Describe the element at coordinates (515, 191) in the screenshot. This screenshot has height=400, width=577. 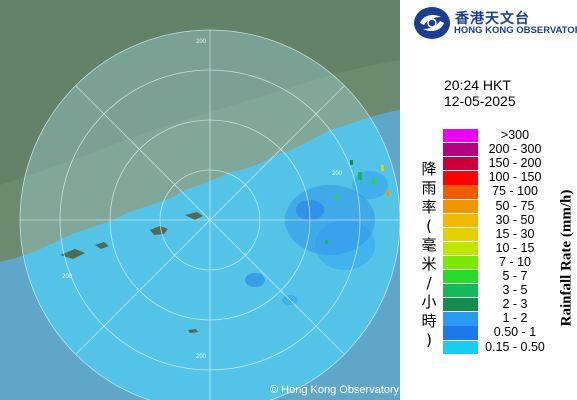
I see `legend-label: 75 - 100` at that location.